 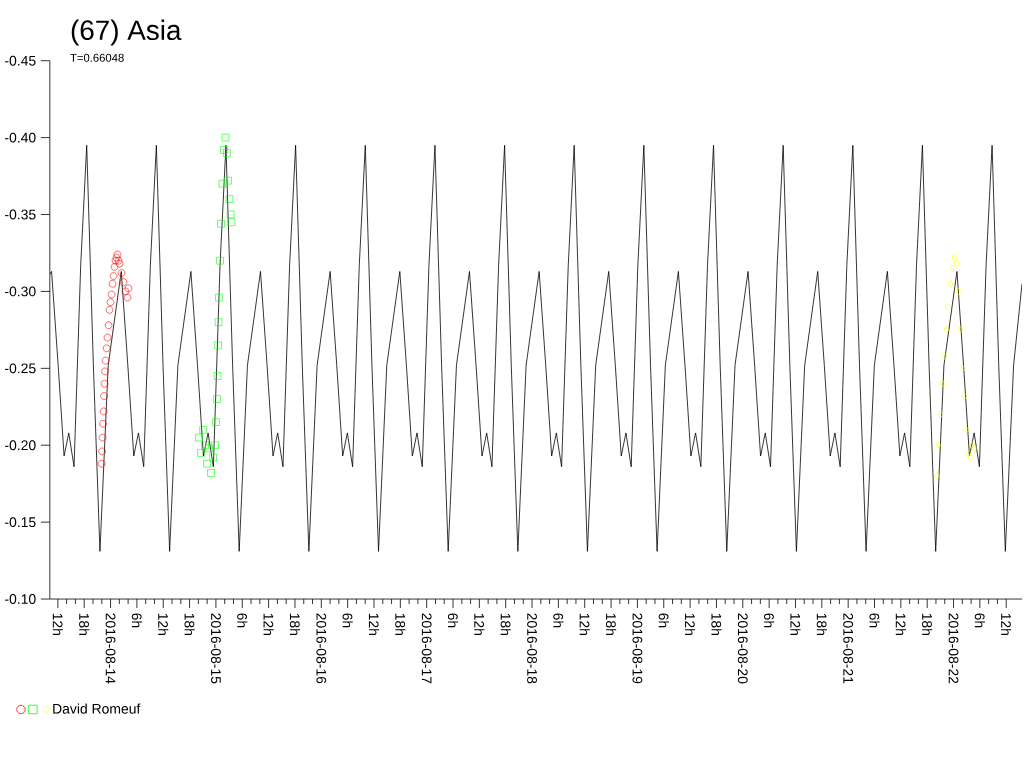 What do you see at coordinates (126, 32) in the screenshot?
I see `chart-title: (67) Asia` at bounding box center [126, 32].